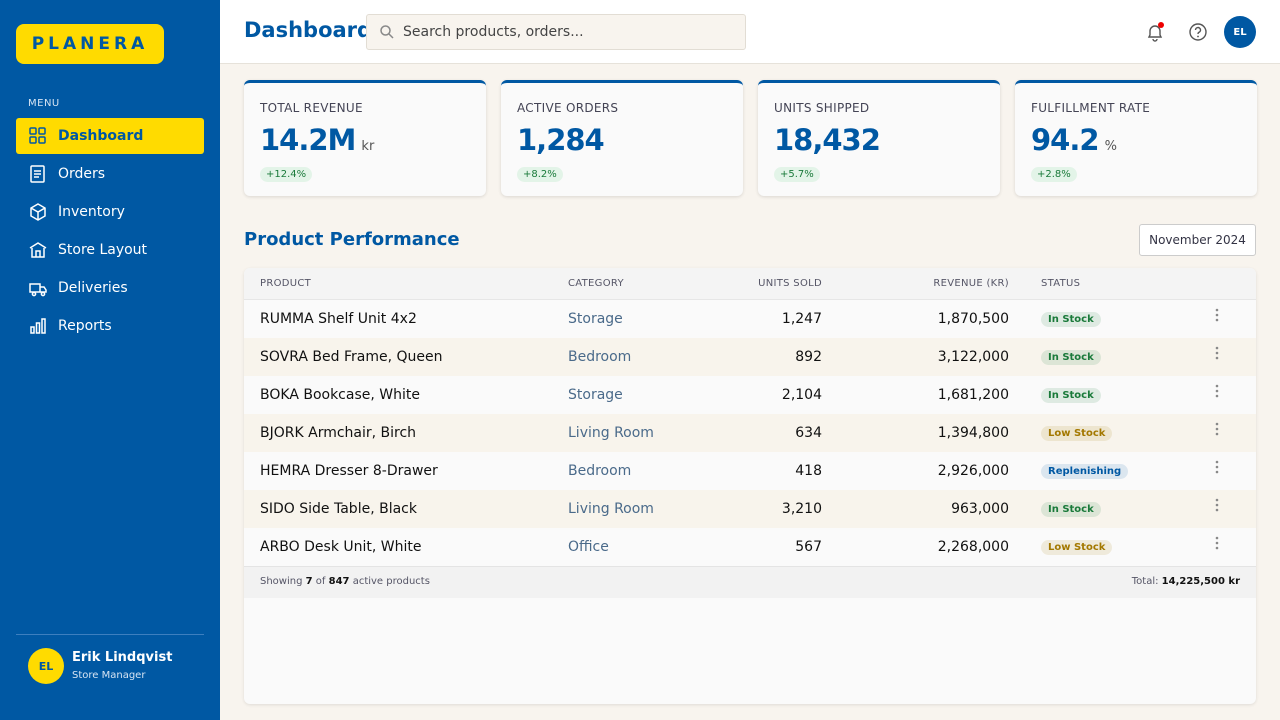 This screenshot has height=720, width=1280. Describe the element at coordinates (1145, 581) in the screenshot. I see `total-label: Total:` at that location.